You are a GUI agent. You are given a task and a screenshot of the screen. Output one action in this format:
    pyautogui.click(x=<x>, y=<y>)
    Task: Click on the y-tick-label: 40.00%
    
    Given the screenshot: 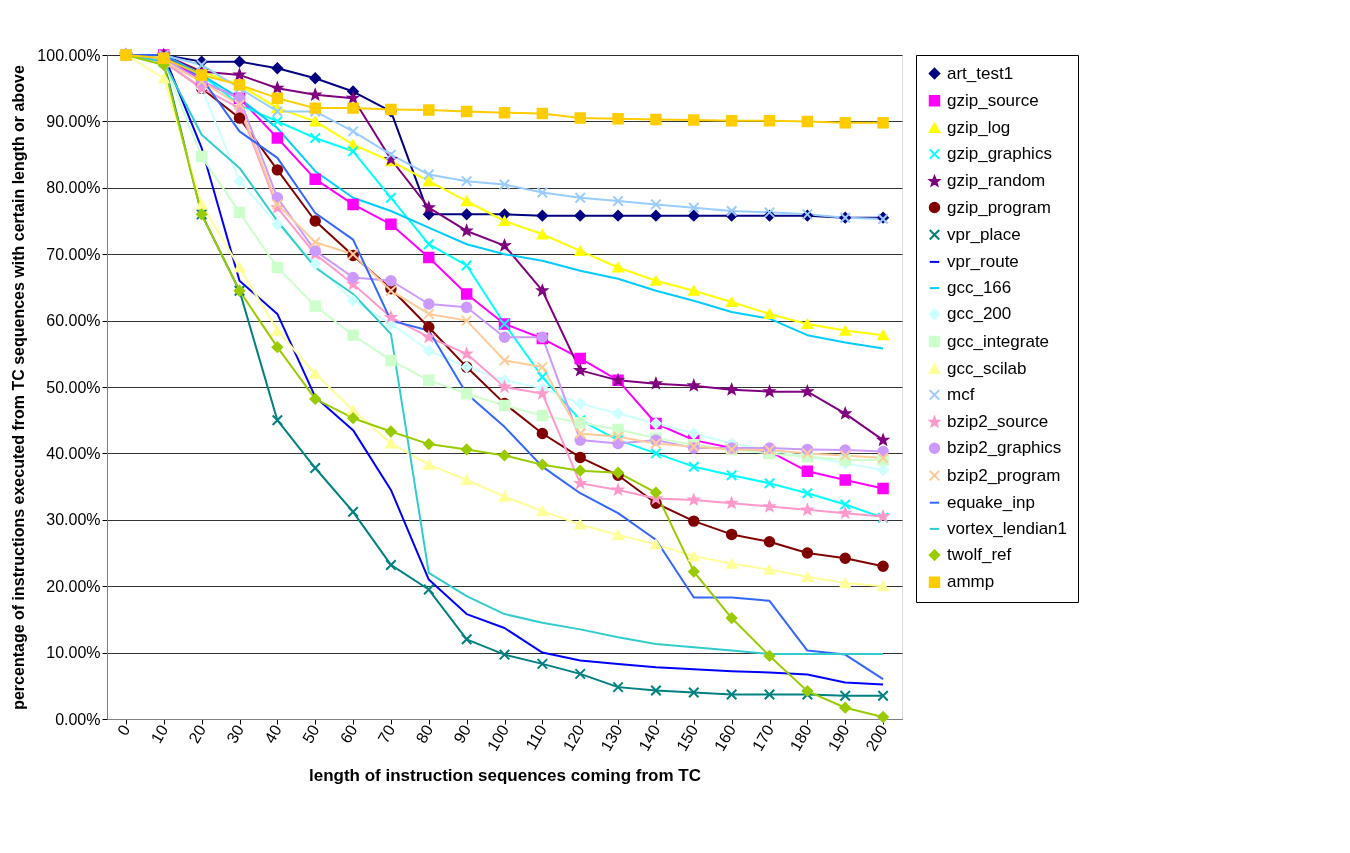 What is the action you would take?
    pyautogui.click(x=73, y=453)
    